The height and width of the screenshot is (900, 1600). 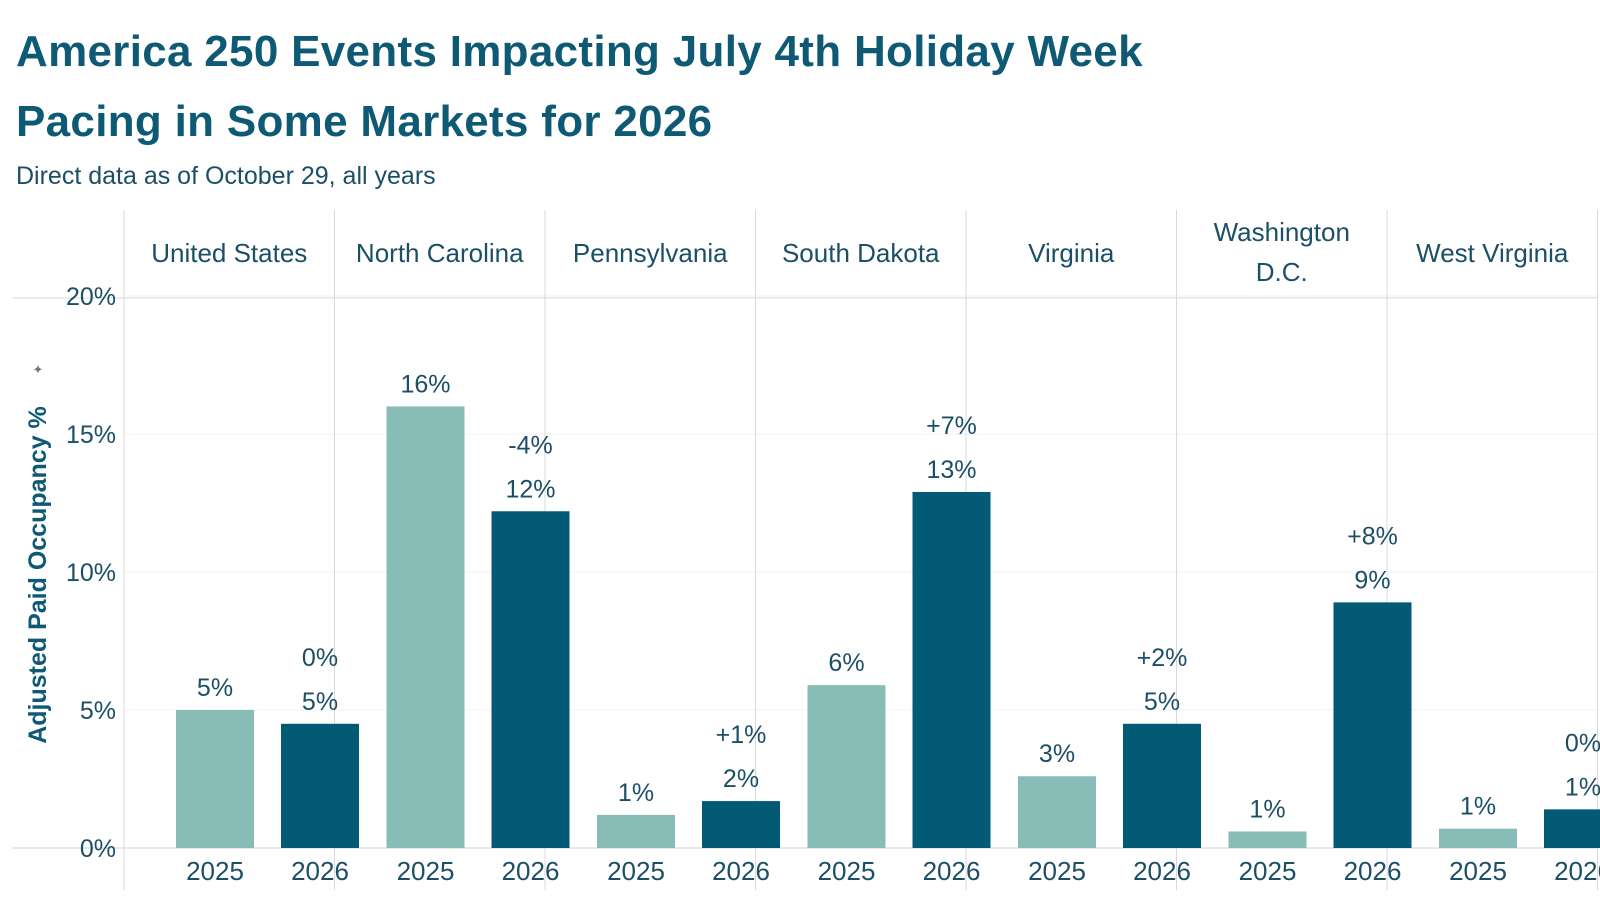 What do you see at coordinates (1372, 580) in the screenshot?
I see `bar-value-label: 9%` at bounding box center [1372, 580].